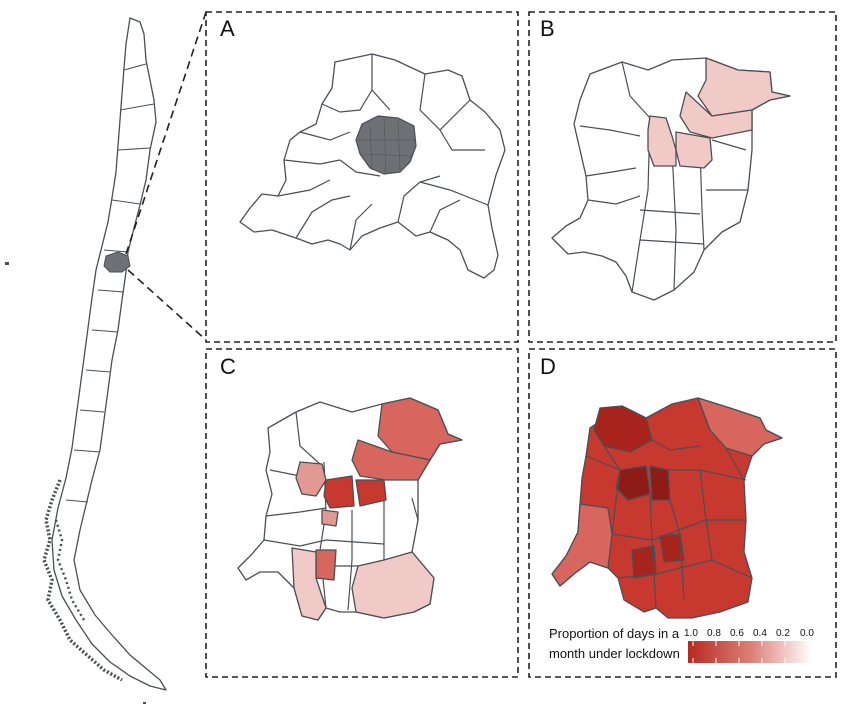 This screenshot has width=850, height=707. What do you see at coordinates (737, 633) in the screenshot?
I see `legend-tick: 0.6` at bounding box center [737, 633].